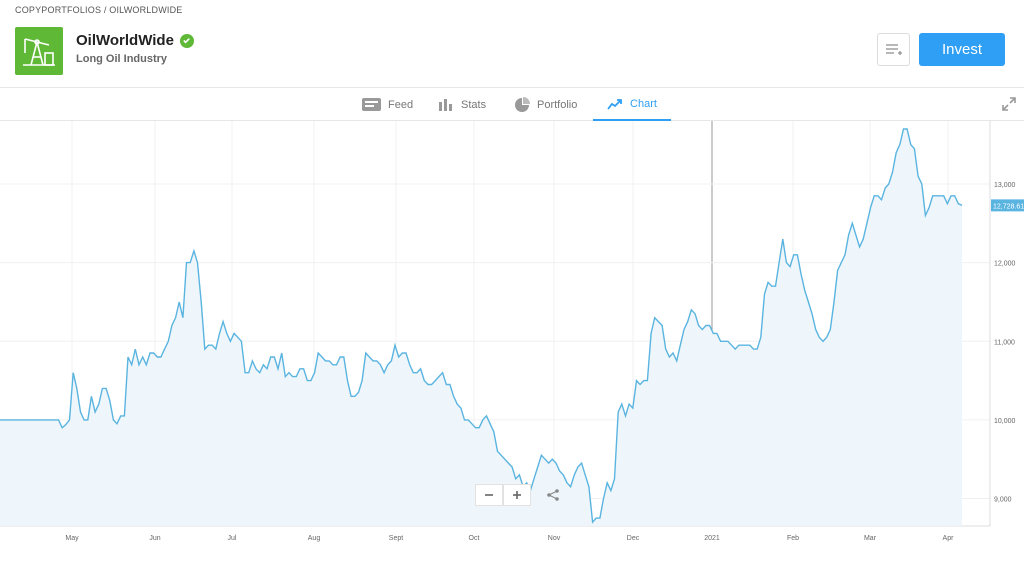  Describe the element at coordinates (1003, 499) in the screenshot. I see `y-tick-label: 9,000` at that location.